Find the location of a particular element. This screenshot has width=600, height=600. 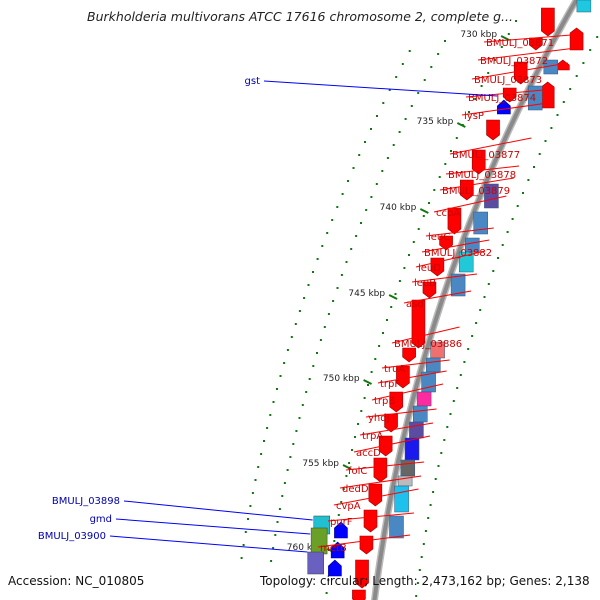

forward-gene-label: dedD is located at coordinates (355, 489).